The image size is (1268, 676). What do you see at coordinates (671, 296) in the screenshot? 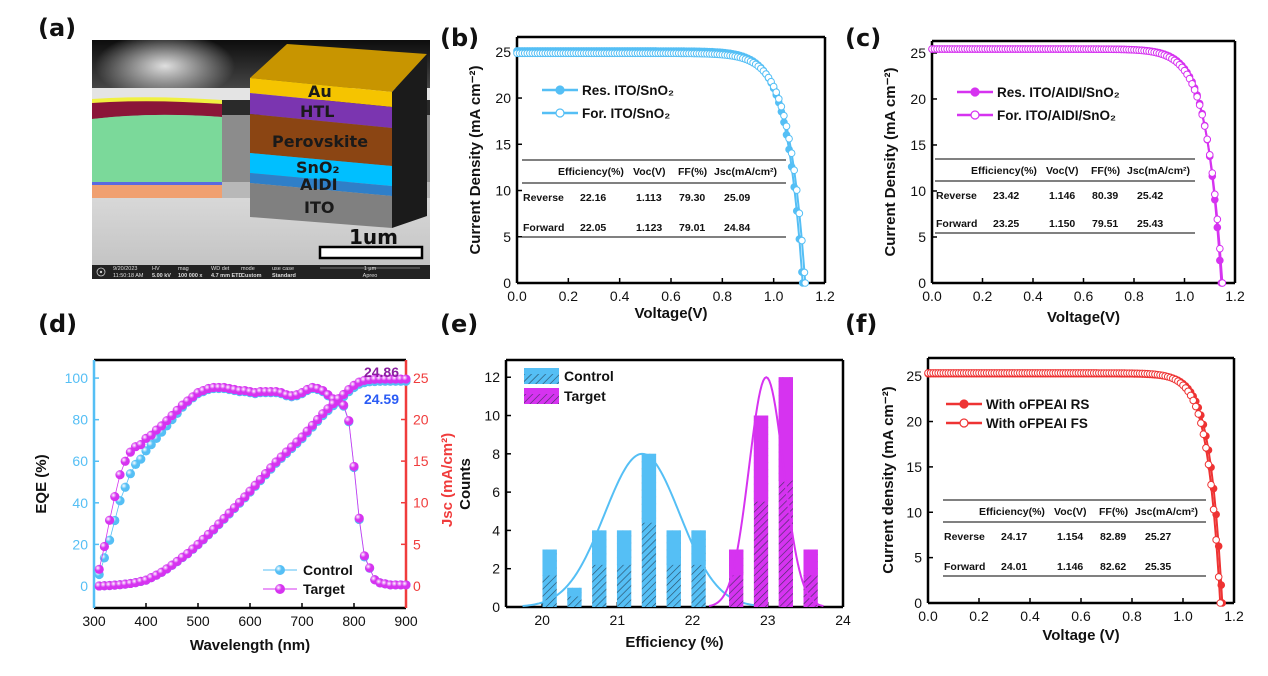
I see `x-tick-label: 0.6` at bounding box center [671, 296].